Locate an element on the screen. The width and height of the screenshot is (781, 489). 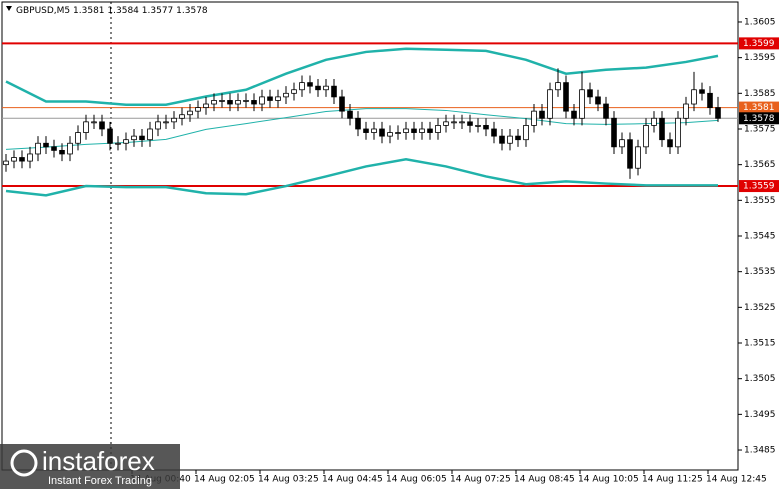
y-tick-label: 1.3605 is located at coordinates (760, 22).